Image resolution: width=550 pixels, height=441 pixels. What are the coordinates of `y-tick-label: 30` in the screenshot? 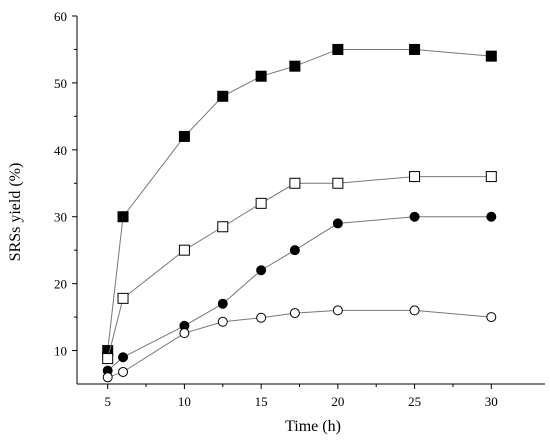 It's located at (60, 217).